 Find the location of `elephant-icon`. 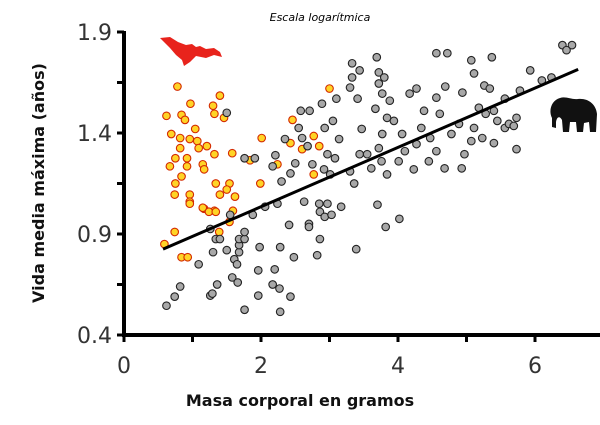

elephant-icon is located at coordinates (573, 114).